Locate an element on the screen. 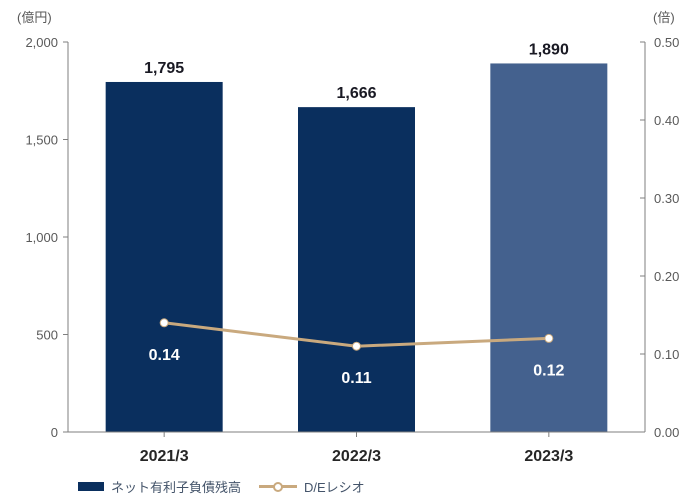  right-axis-tick-label: 0.40 is located at coordinates (666, 120).